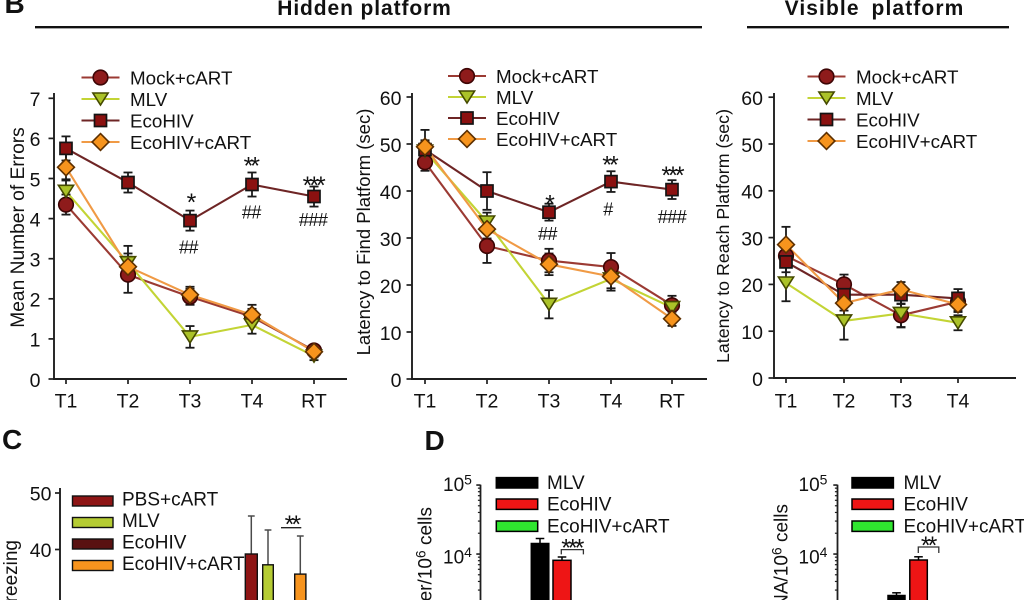  Describe the element at coordinates (35, 301) in the screenshot. I see `svg-text: 2` at that location.